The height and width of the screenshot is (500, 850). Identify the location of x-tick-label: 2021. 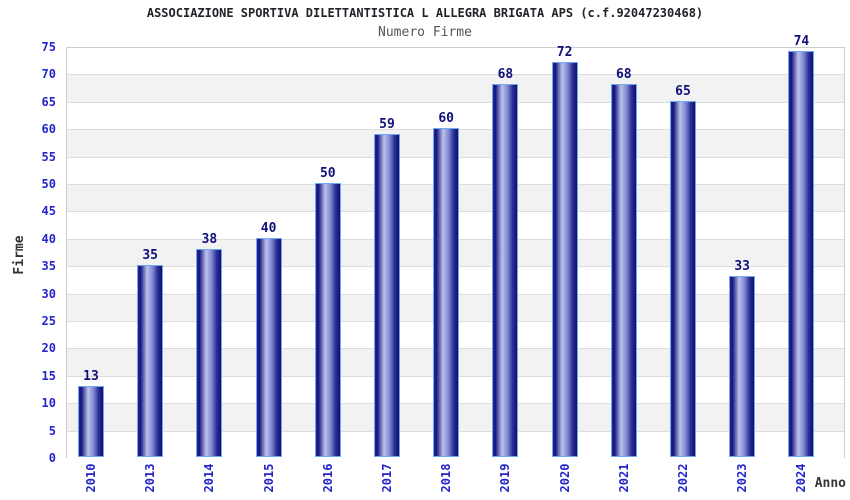
(623, 478).